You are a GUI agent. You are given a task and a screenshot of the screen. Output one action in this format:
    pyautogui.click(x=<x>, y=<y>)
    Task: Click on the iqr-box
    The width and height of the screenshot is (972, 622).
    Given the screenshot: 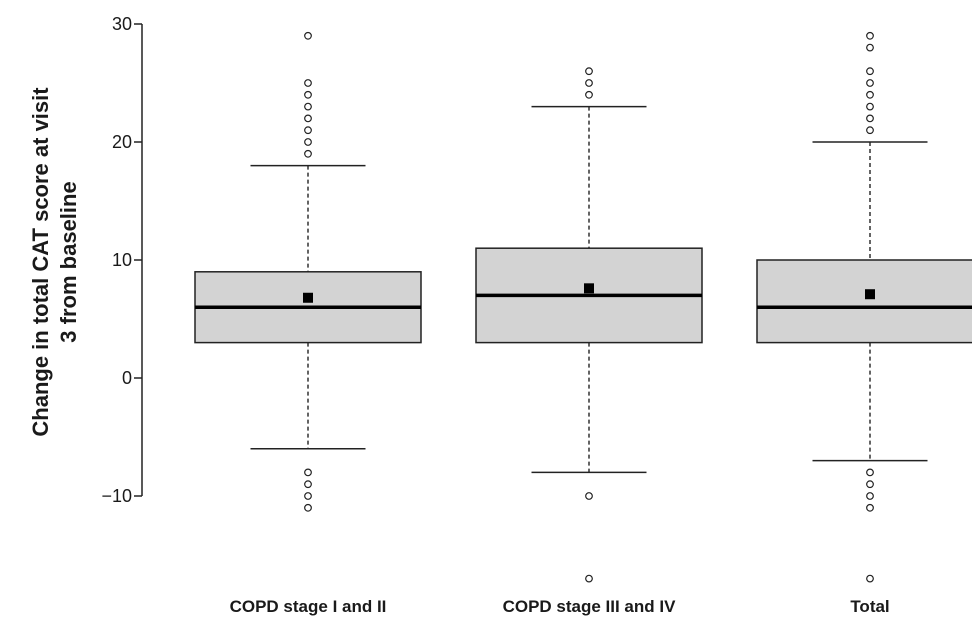 What is the action you would take?
    pyautogui.click(x=864, y=301)
    